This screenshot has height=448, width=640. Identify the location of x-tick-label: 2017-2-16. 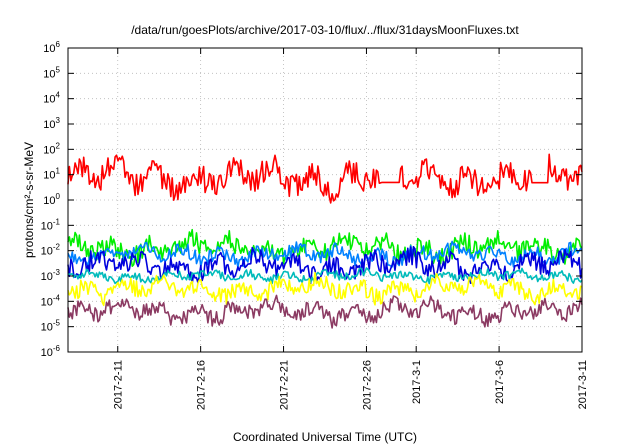
(202, 385).